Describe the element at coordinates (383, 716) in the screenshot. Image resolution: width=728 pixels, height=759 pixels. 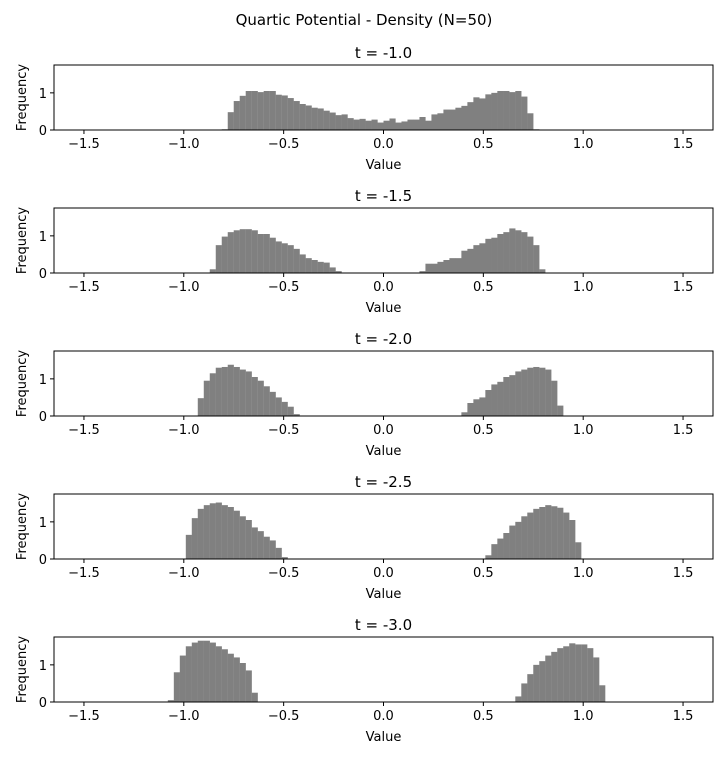
I see `x-tick-label: 0.0` at that location.